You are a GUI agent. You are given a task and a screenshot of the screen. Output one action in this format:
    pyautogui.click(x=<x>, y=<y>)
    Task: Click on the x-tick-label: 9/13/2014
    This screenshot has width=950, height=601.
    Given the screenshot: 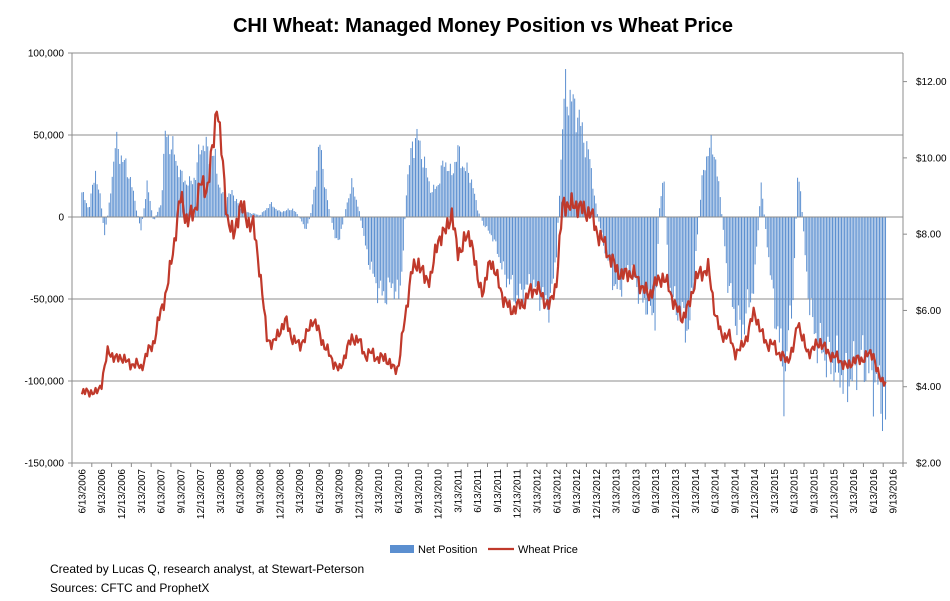 What is the action you would take?
    pyautogui.click(x=735, y=491)
    